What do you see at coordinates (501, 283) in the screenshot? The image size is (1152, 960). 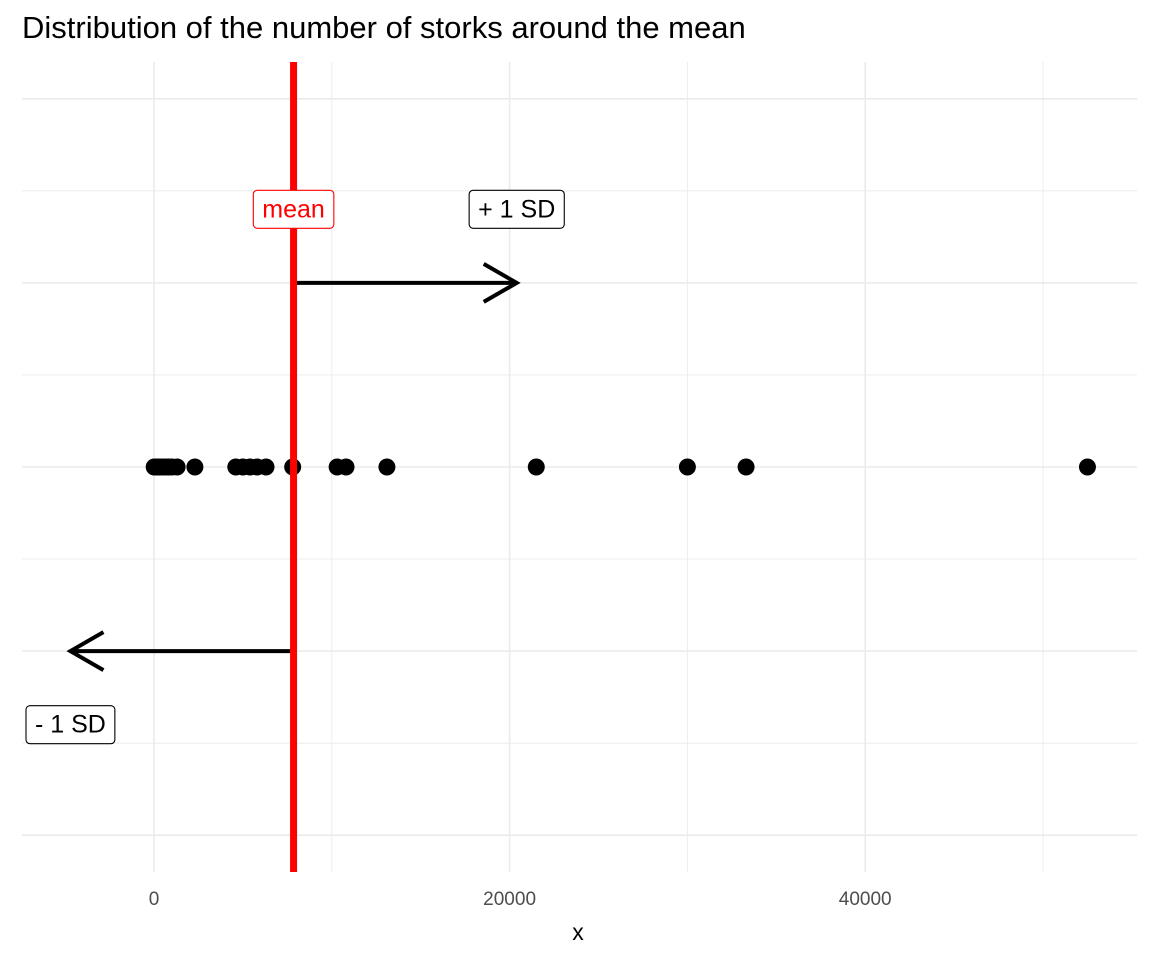 I see `plus-sd-arrowhead` at bounding box center [501, 283].